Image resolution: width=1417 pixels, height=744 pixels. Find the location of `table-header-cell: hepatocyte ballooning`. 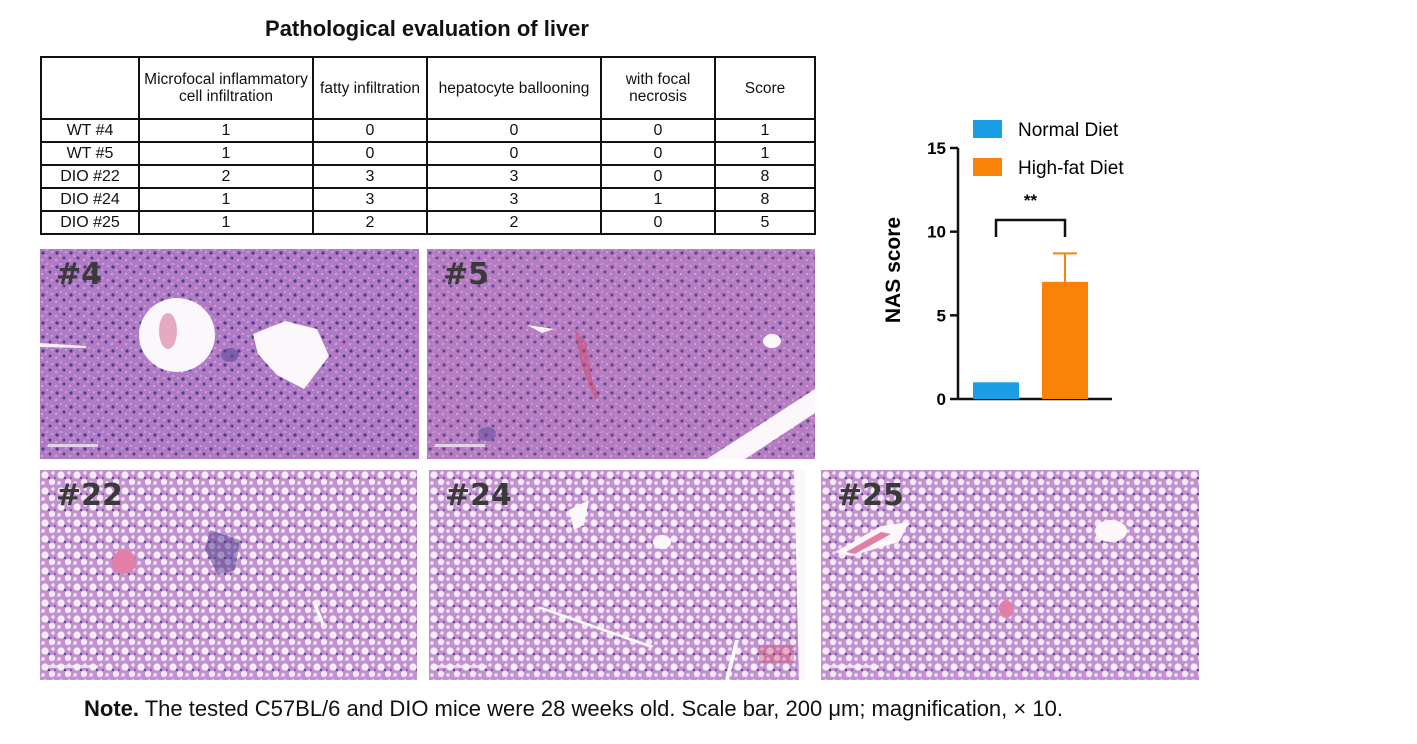

table-header-cell: hepatocyte ballooning is located at coordinates (514, 88).